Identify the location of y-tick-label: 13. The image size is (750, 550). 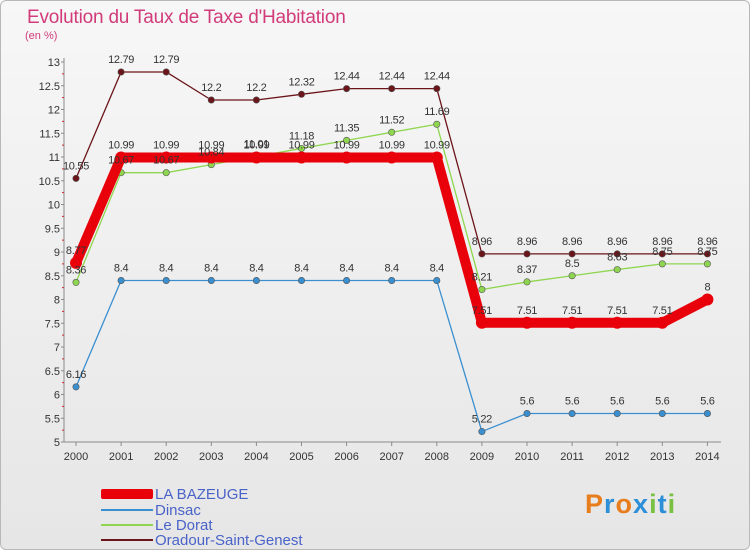
(54, 63).